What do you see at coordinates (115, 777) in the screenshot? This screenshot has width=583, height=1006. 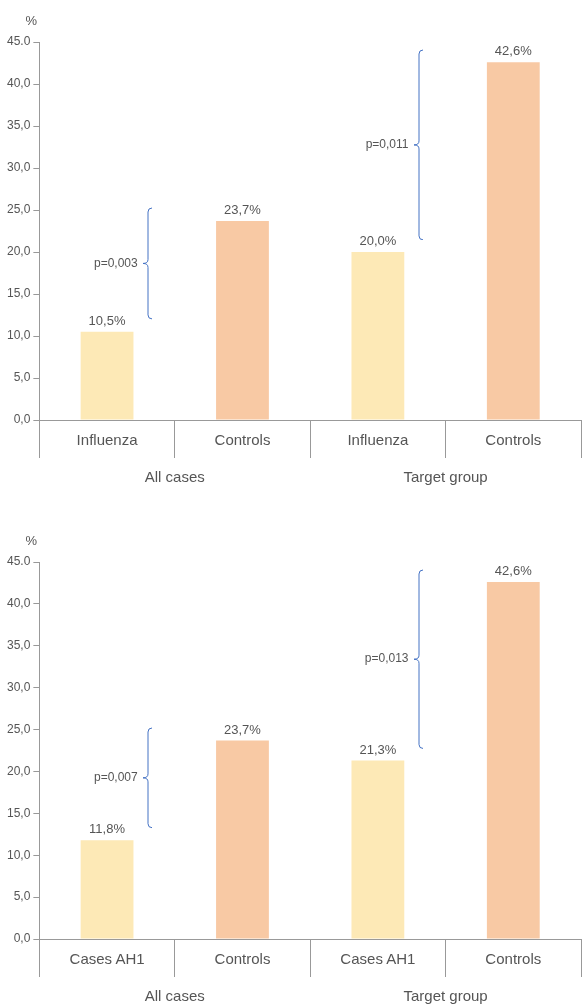 I see `annotation: p=0,007` at bounding box center [115, 777].